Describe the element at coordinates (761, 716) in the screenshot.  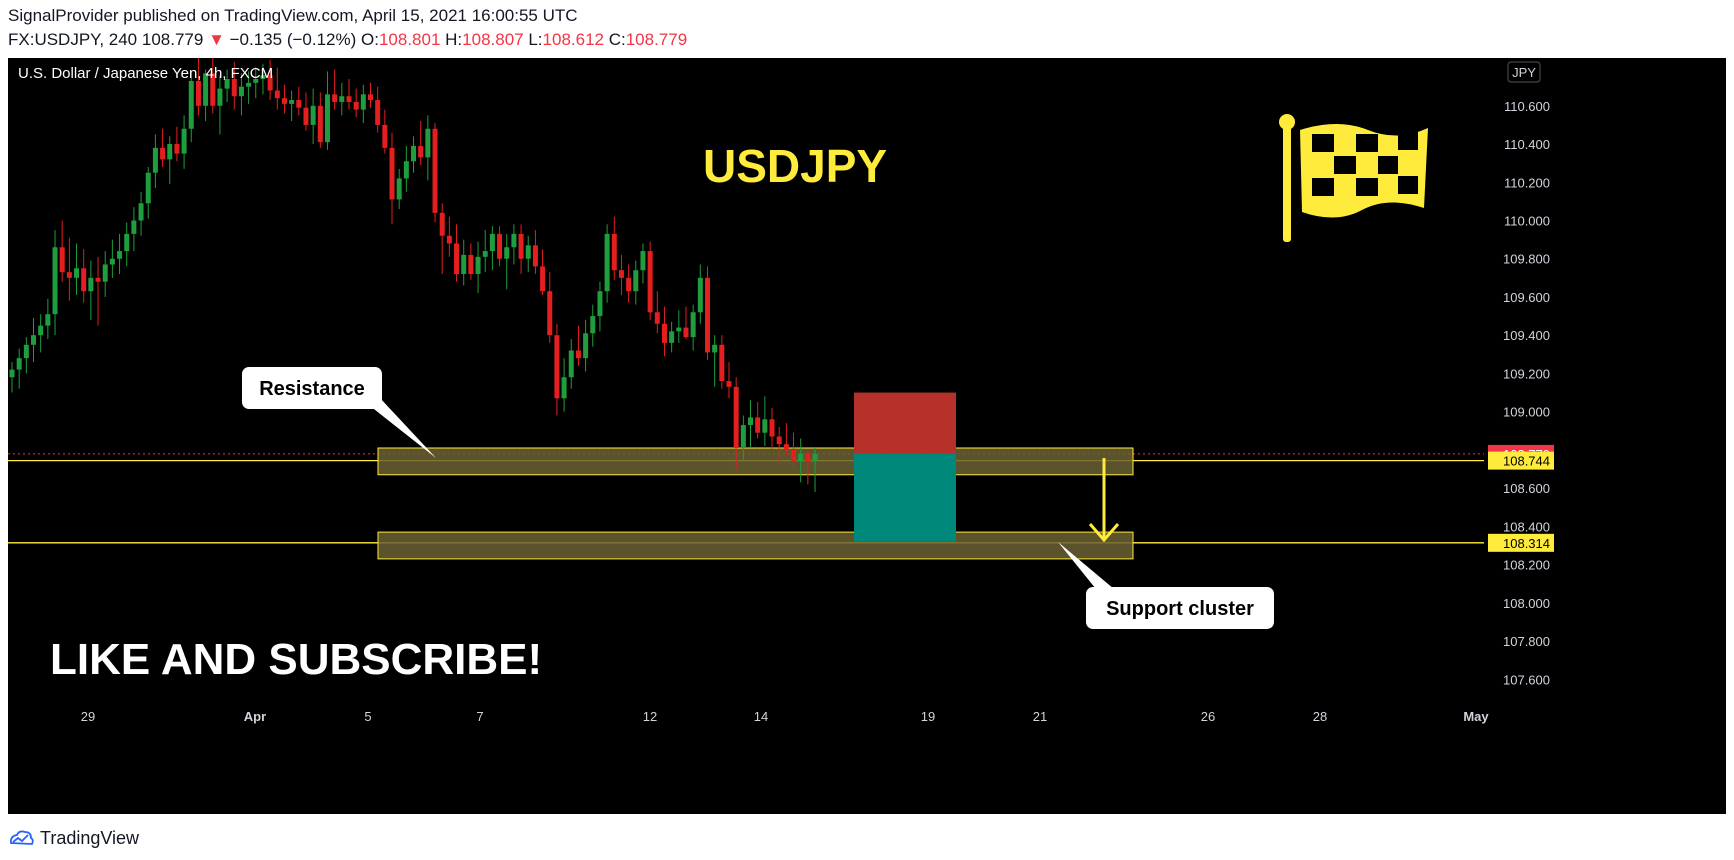
I see `x-tick-label: 14` at that location.